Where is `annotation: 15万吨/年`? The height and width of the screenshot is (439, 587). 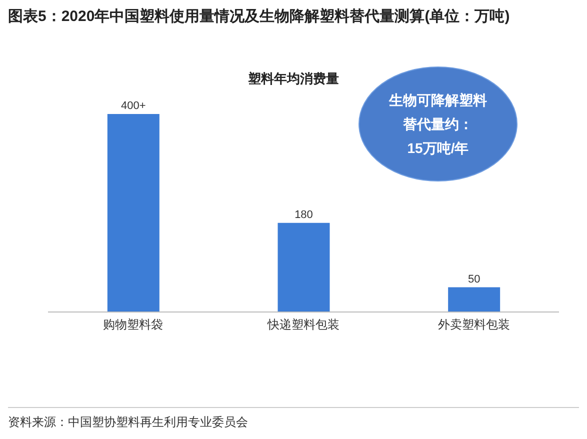
annotation: 15万吨/年 is located at coordinates (438, 148).